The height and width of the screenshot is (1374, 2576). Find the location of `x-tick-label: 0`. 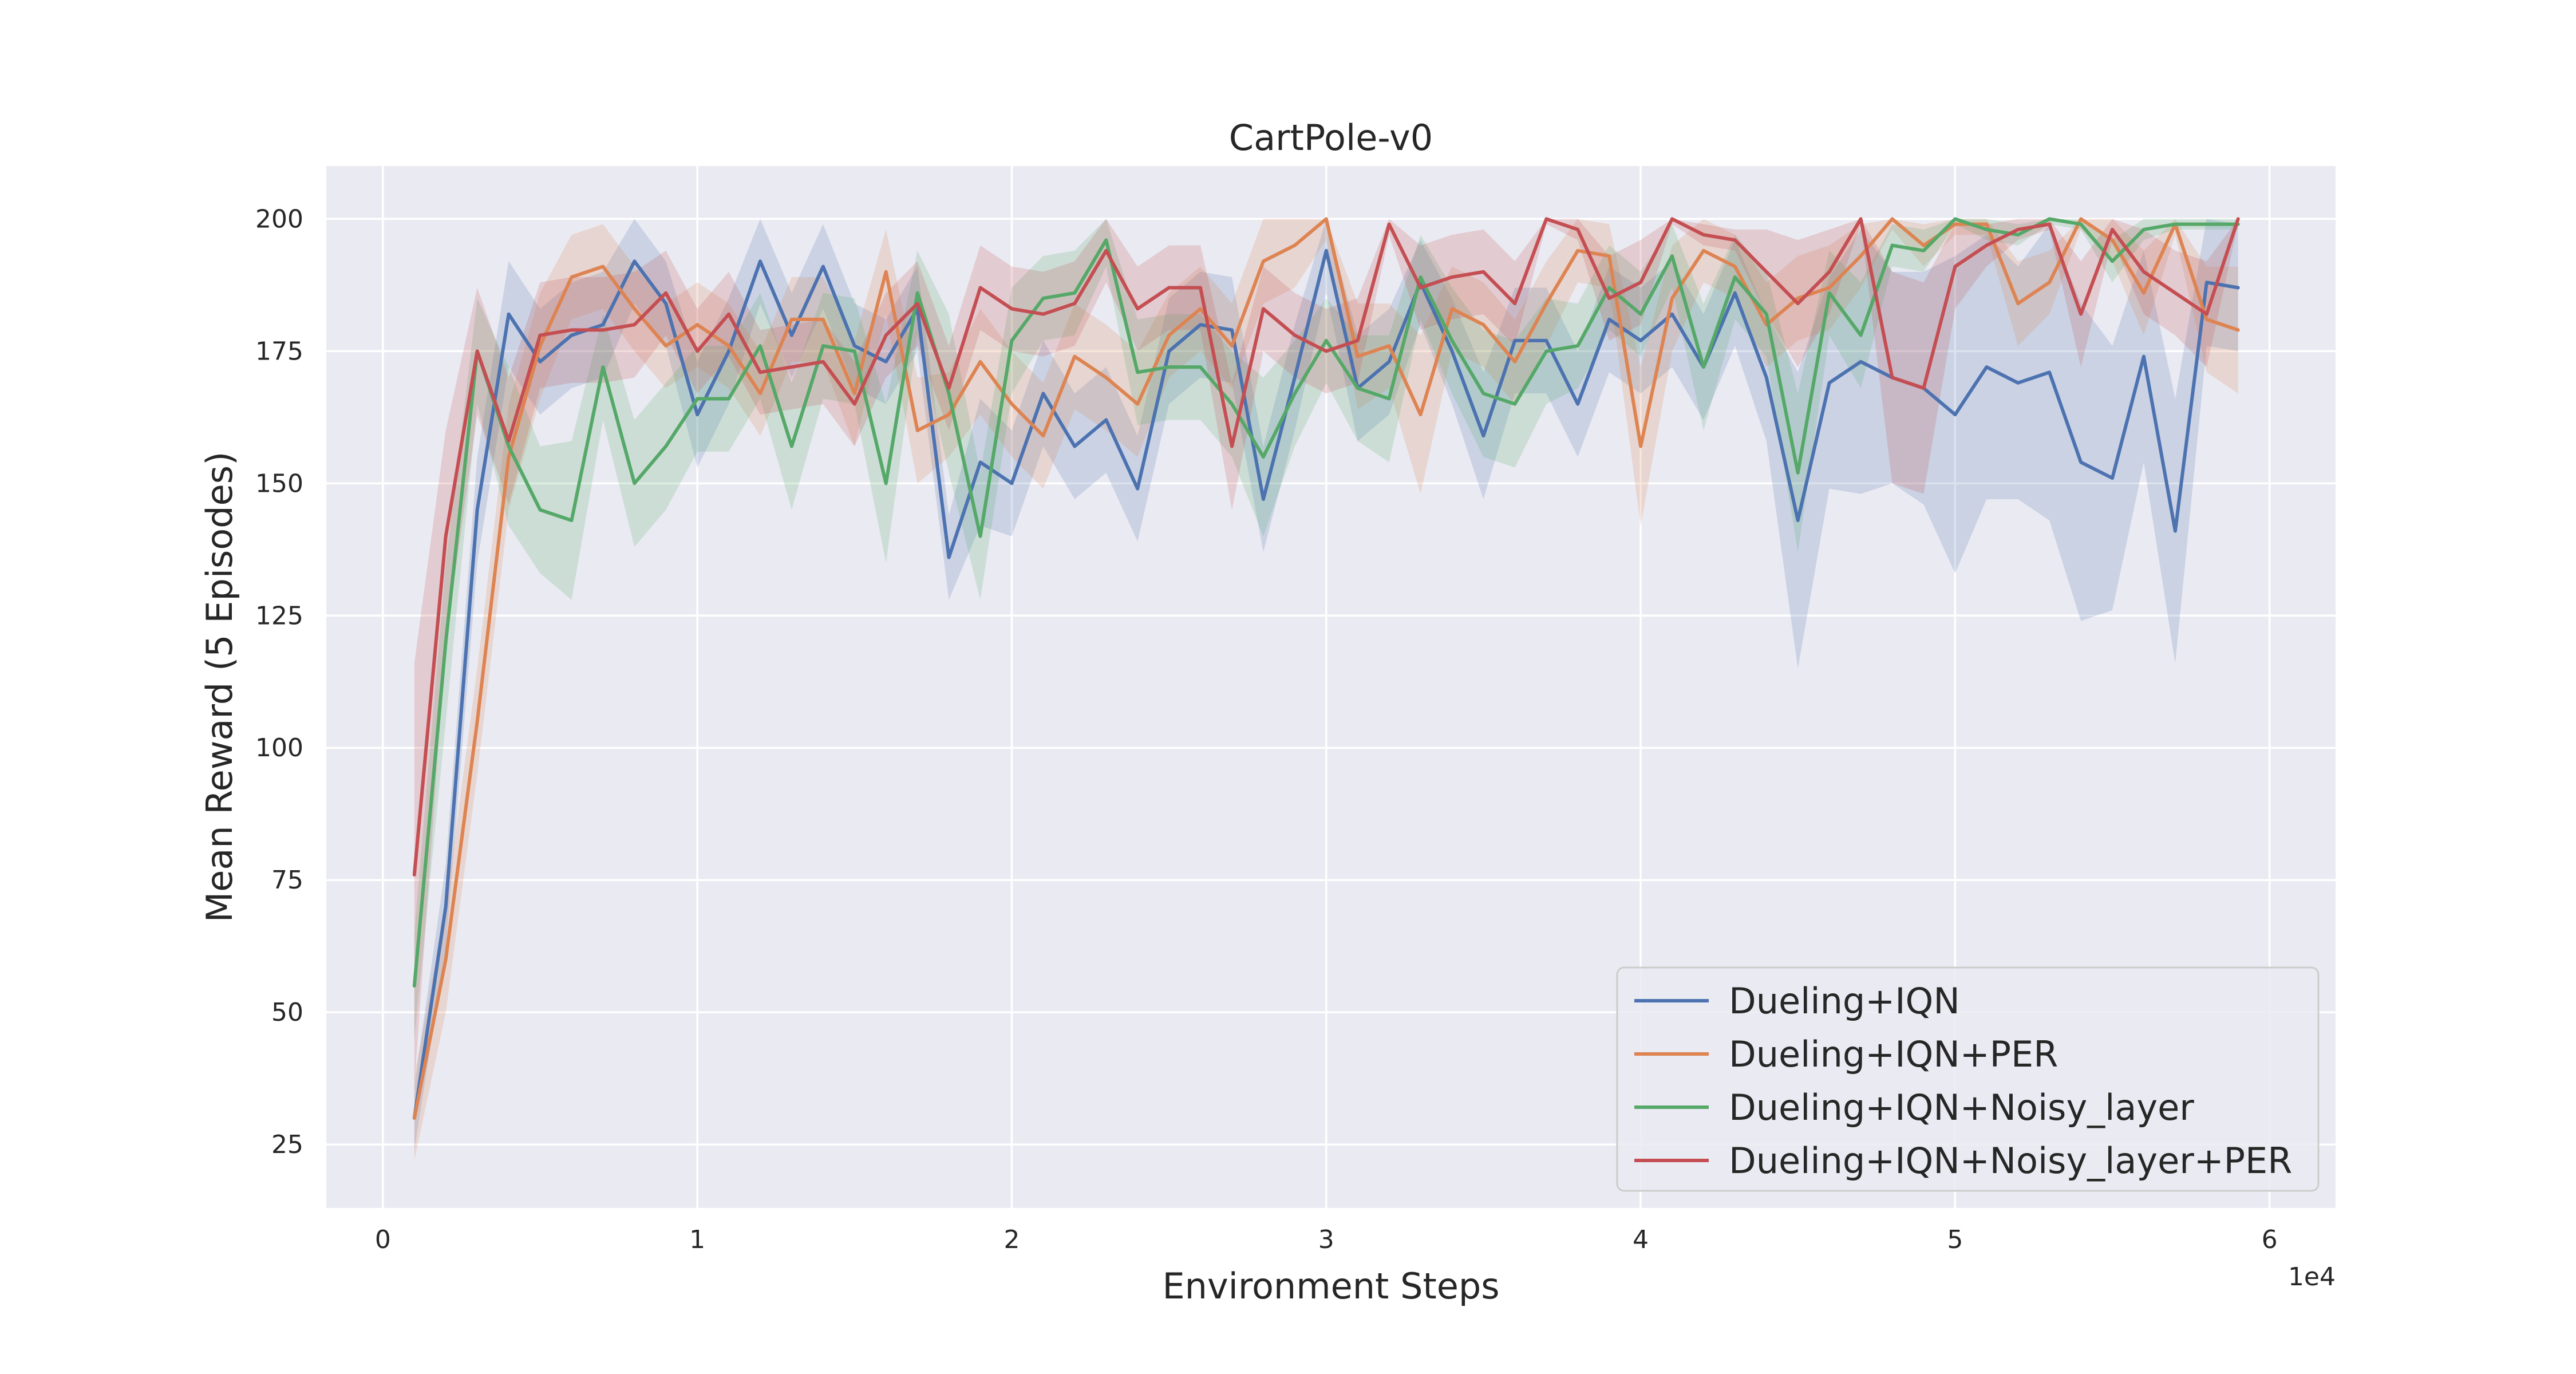

x-tick-label: 0 is located at coordinates (383, 1240).